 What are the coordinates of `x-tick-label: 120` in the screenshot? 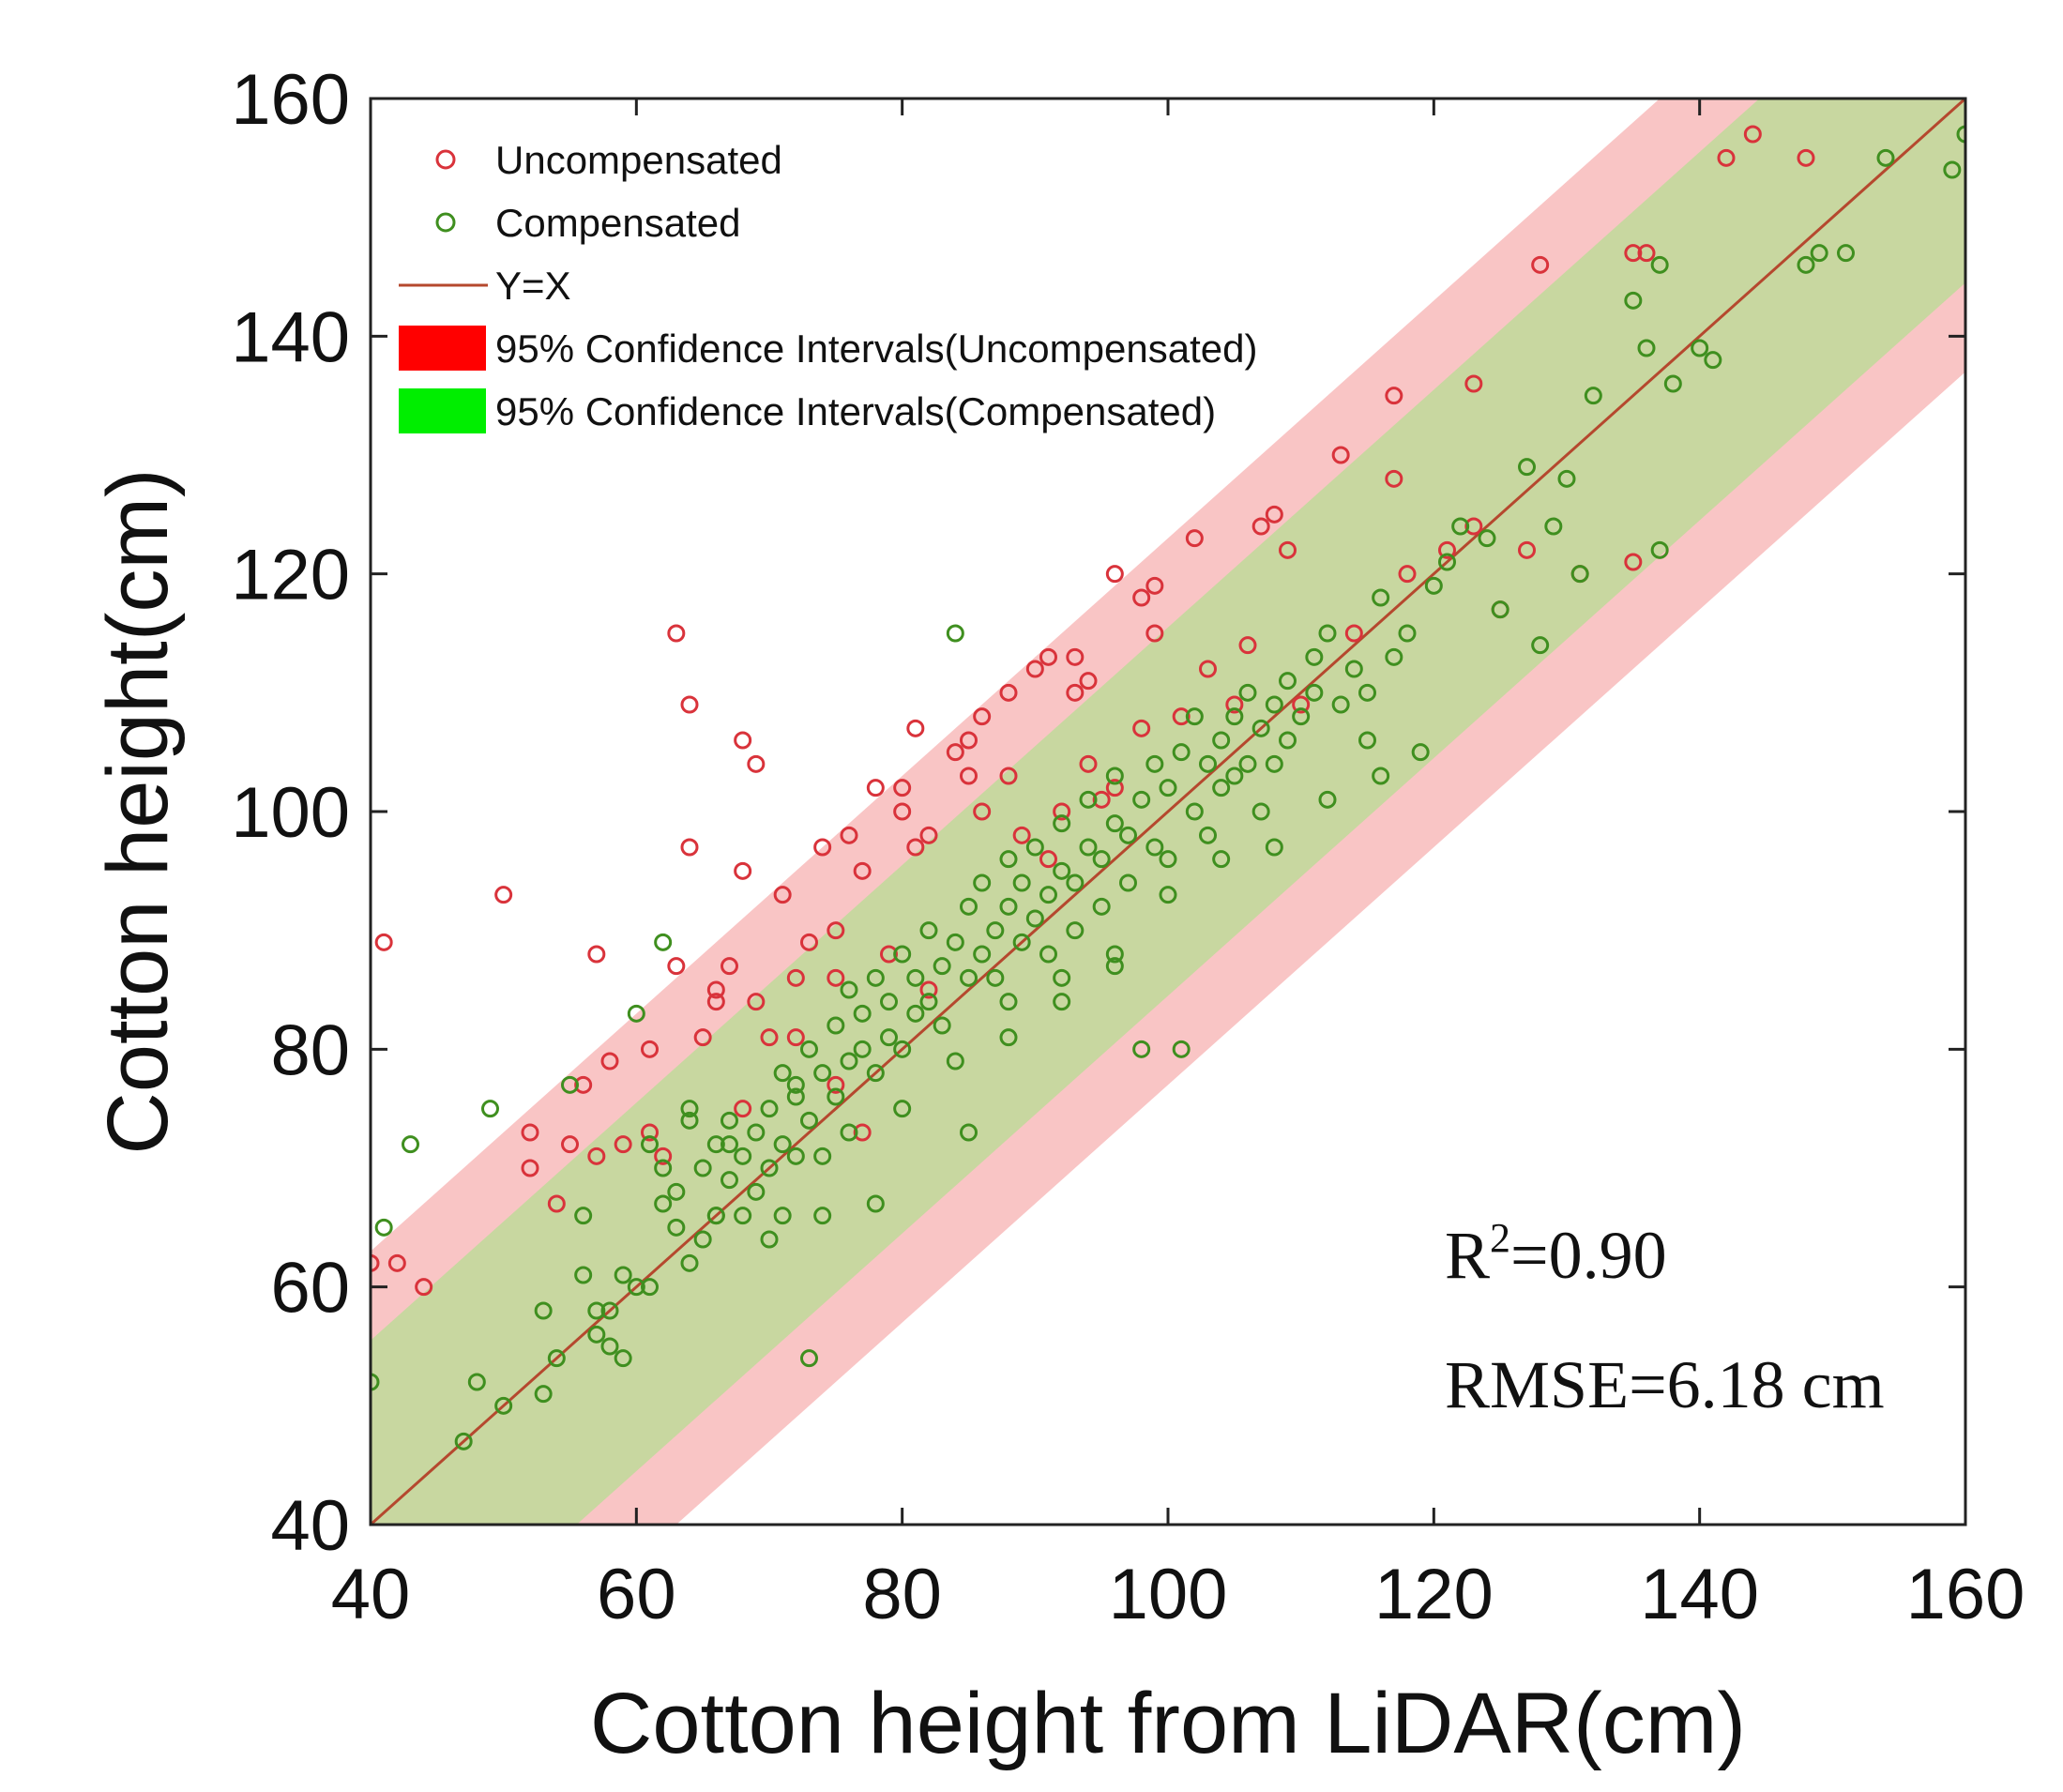 It's located at (1434, 1594).